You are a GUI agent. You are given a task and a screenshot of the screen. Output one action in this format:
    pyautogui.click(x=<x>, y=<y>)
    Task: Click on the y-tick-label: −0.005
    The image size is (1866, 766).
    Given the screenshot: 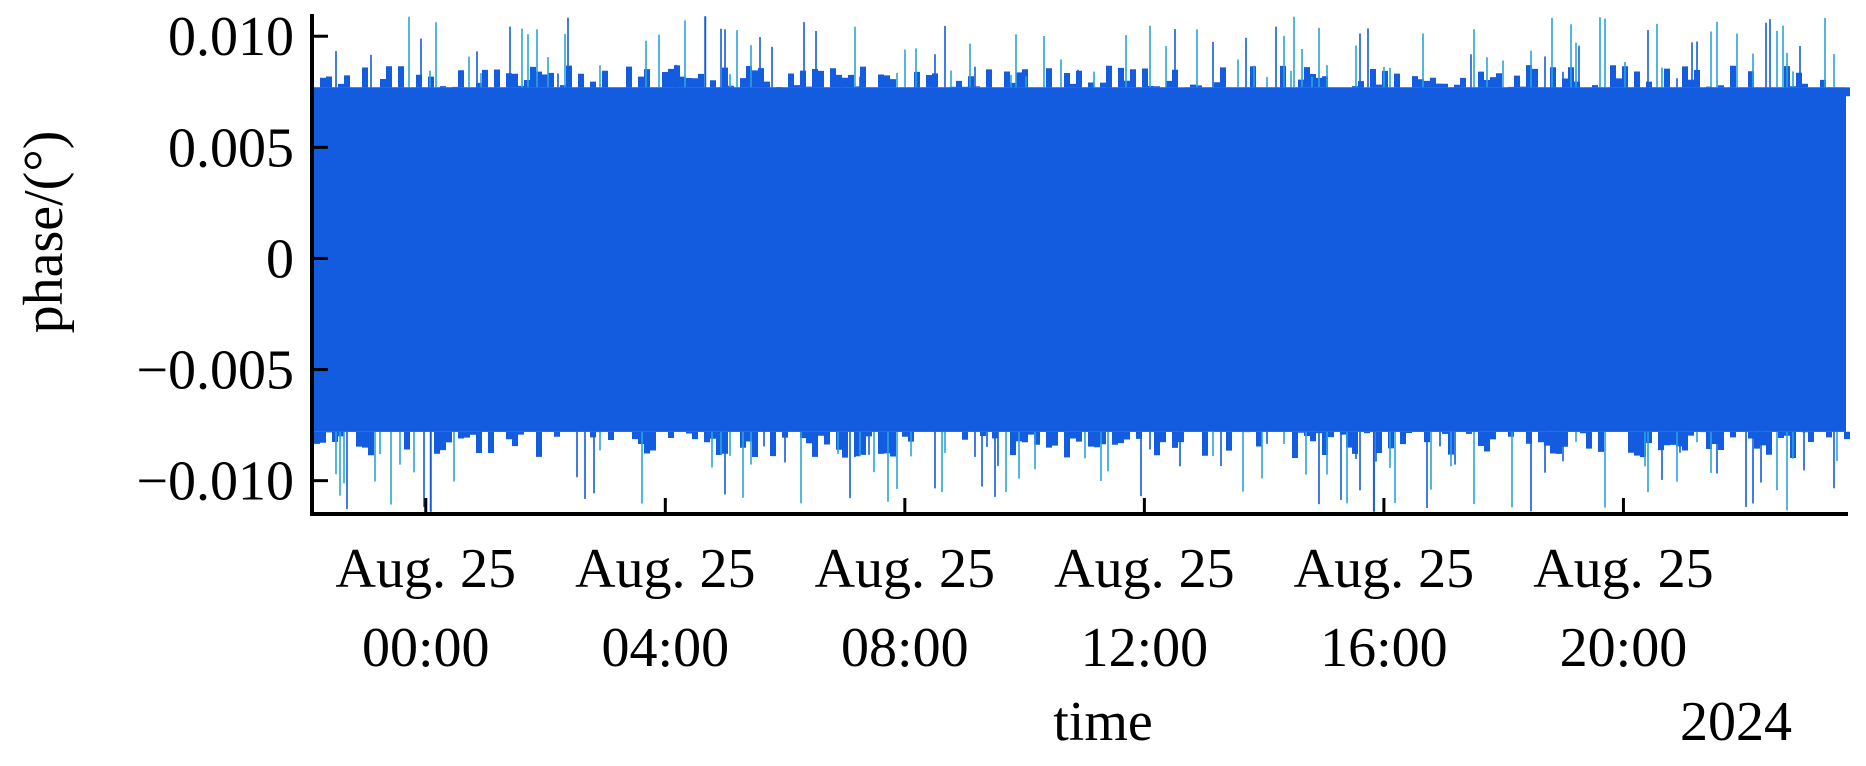 What is the action you would take?
    pyautogui.click(x=215, y=371)
    